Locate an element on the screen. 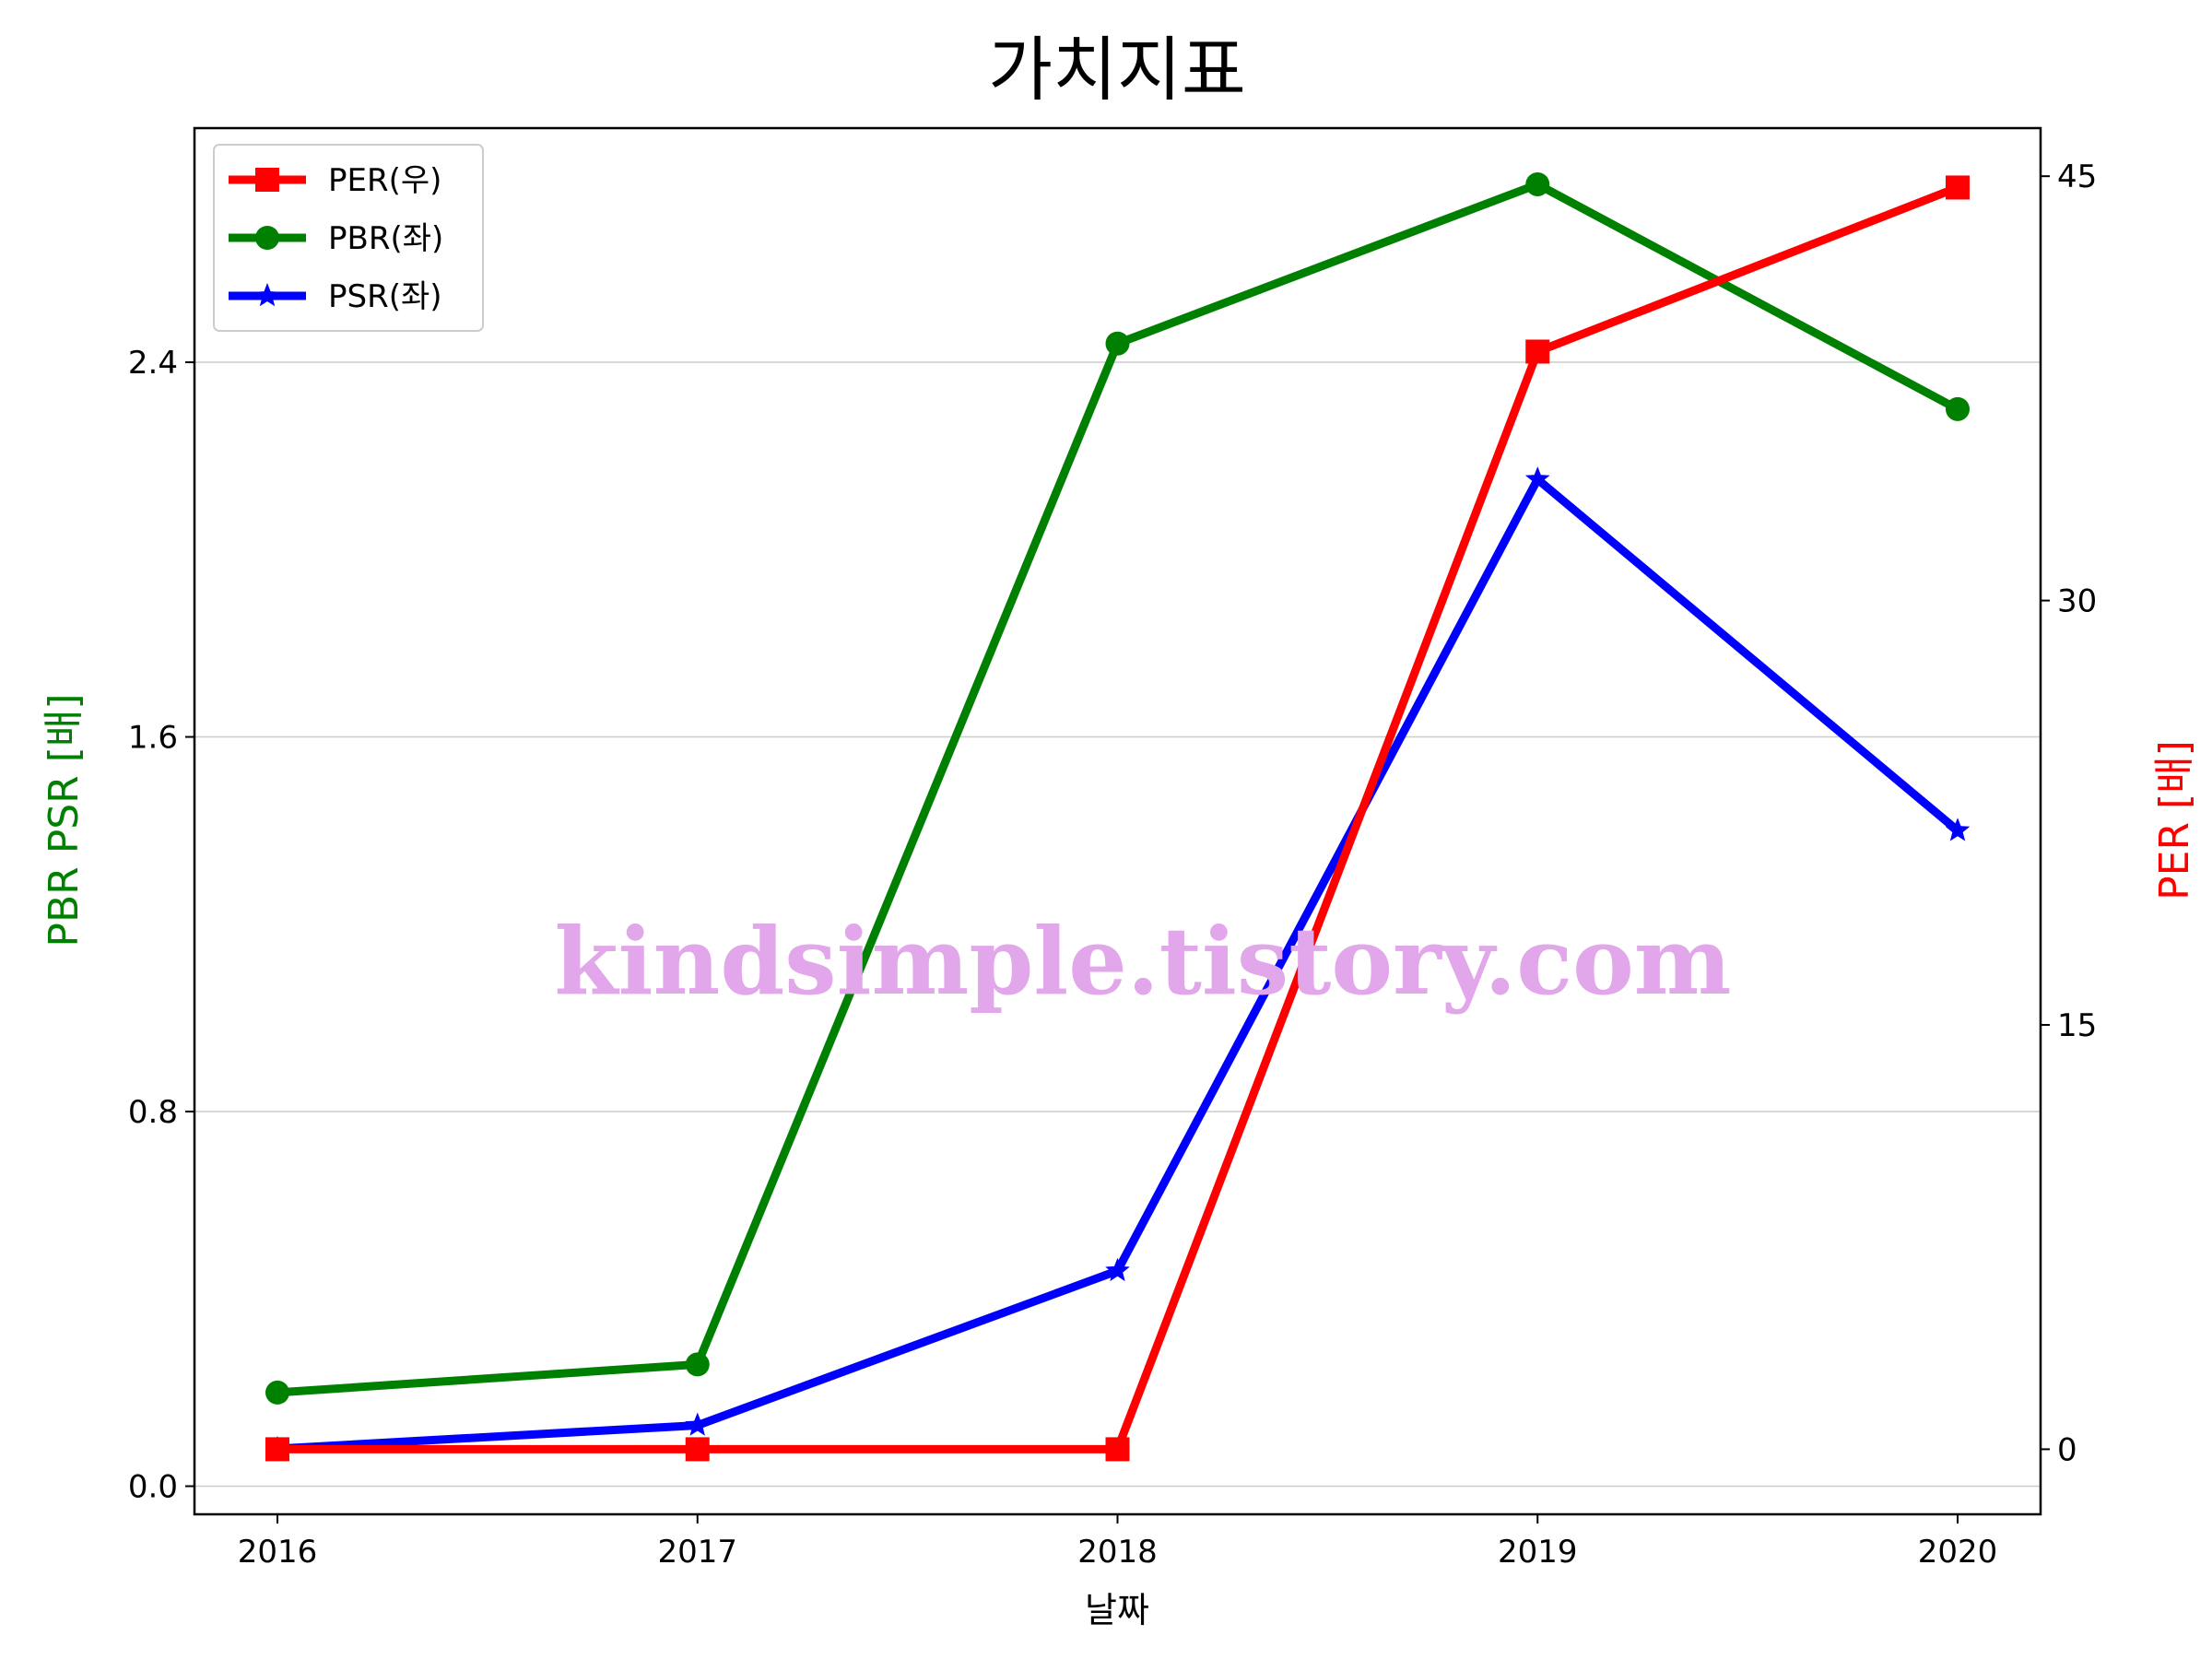  y-axis-label-left: PBR PSR [배] is located at coordinates (64, 820).